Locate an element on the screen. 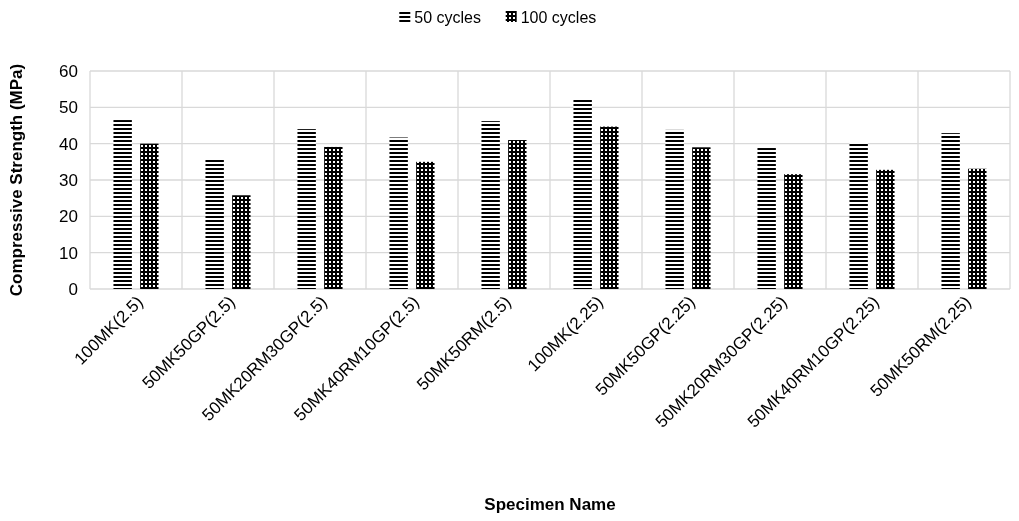 Image resolution: width=1019 pixels, height=521 pixels. y-tick-label: 30 is located at coordinates (68, 180).